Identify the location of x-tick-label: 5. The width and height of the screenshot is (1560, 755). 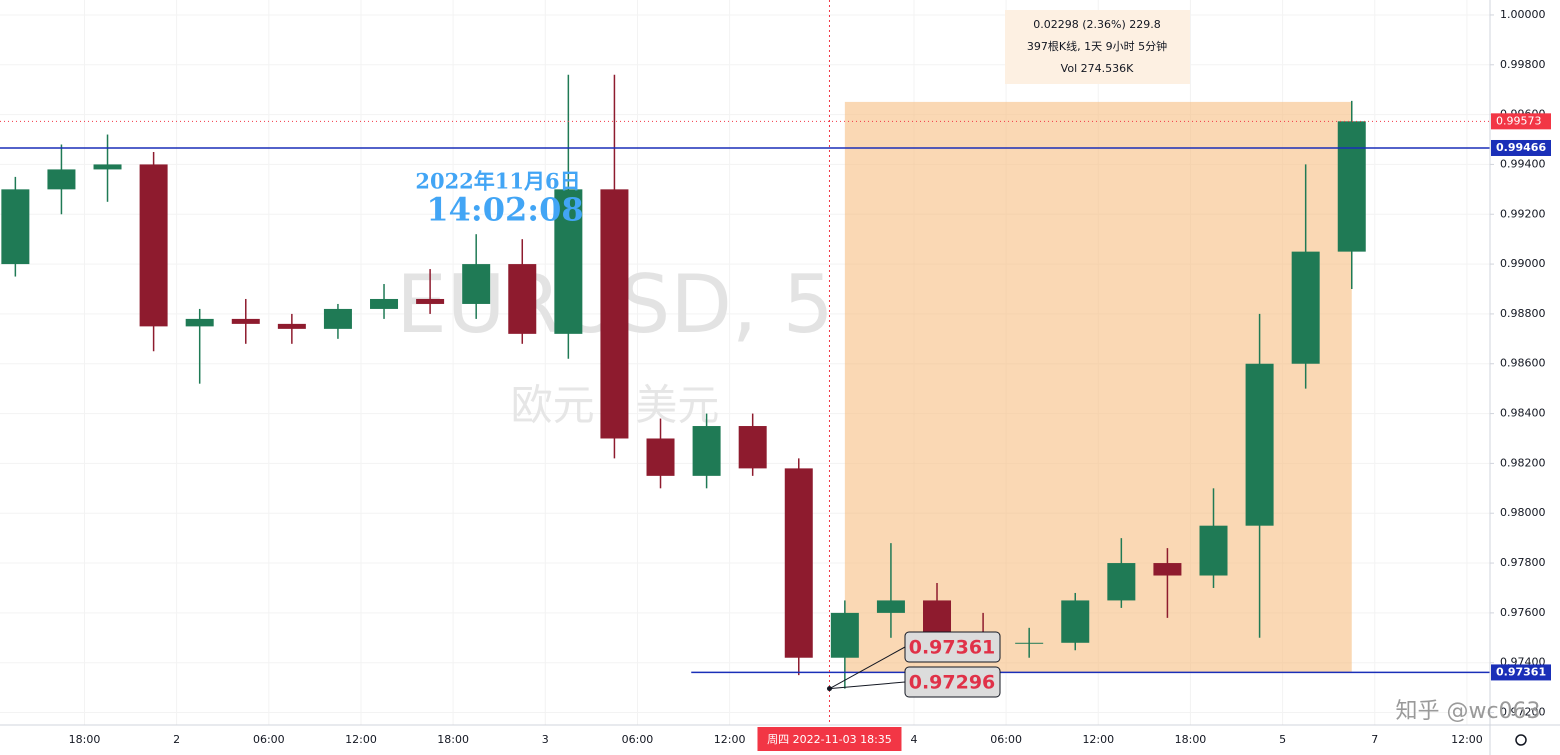
(1282, 739).